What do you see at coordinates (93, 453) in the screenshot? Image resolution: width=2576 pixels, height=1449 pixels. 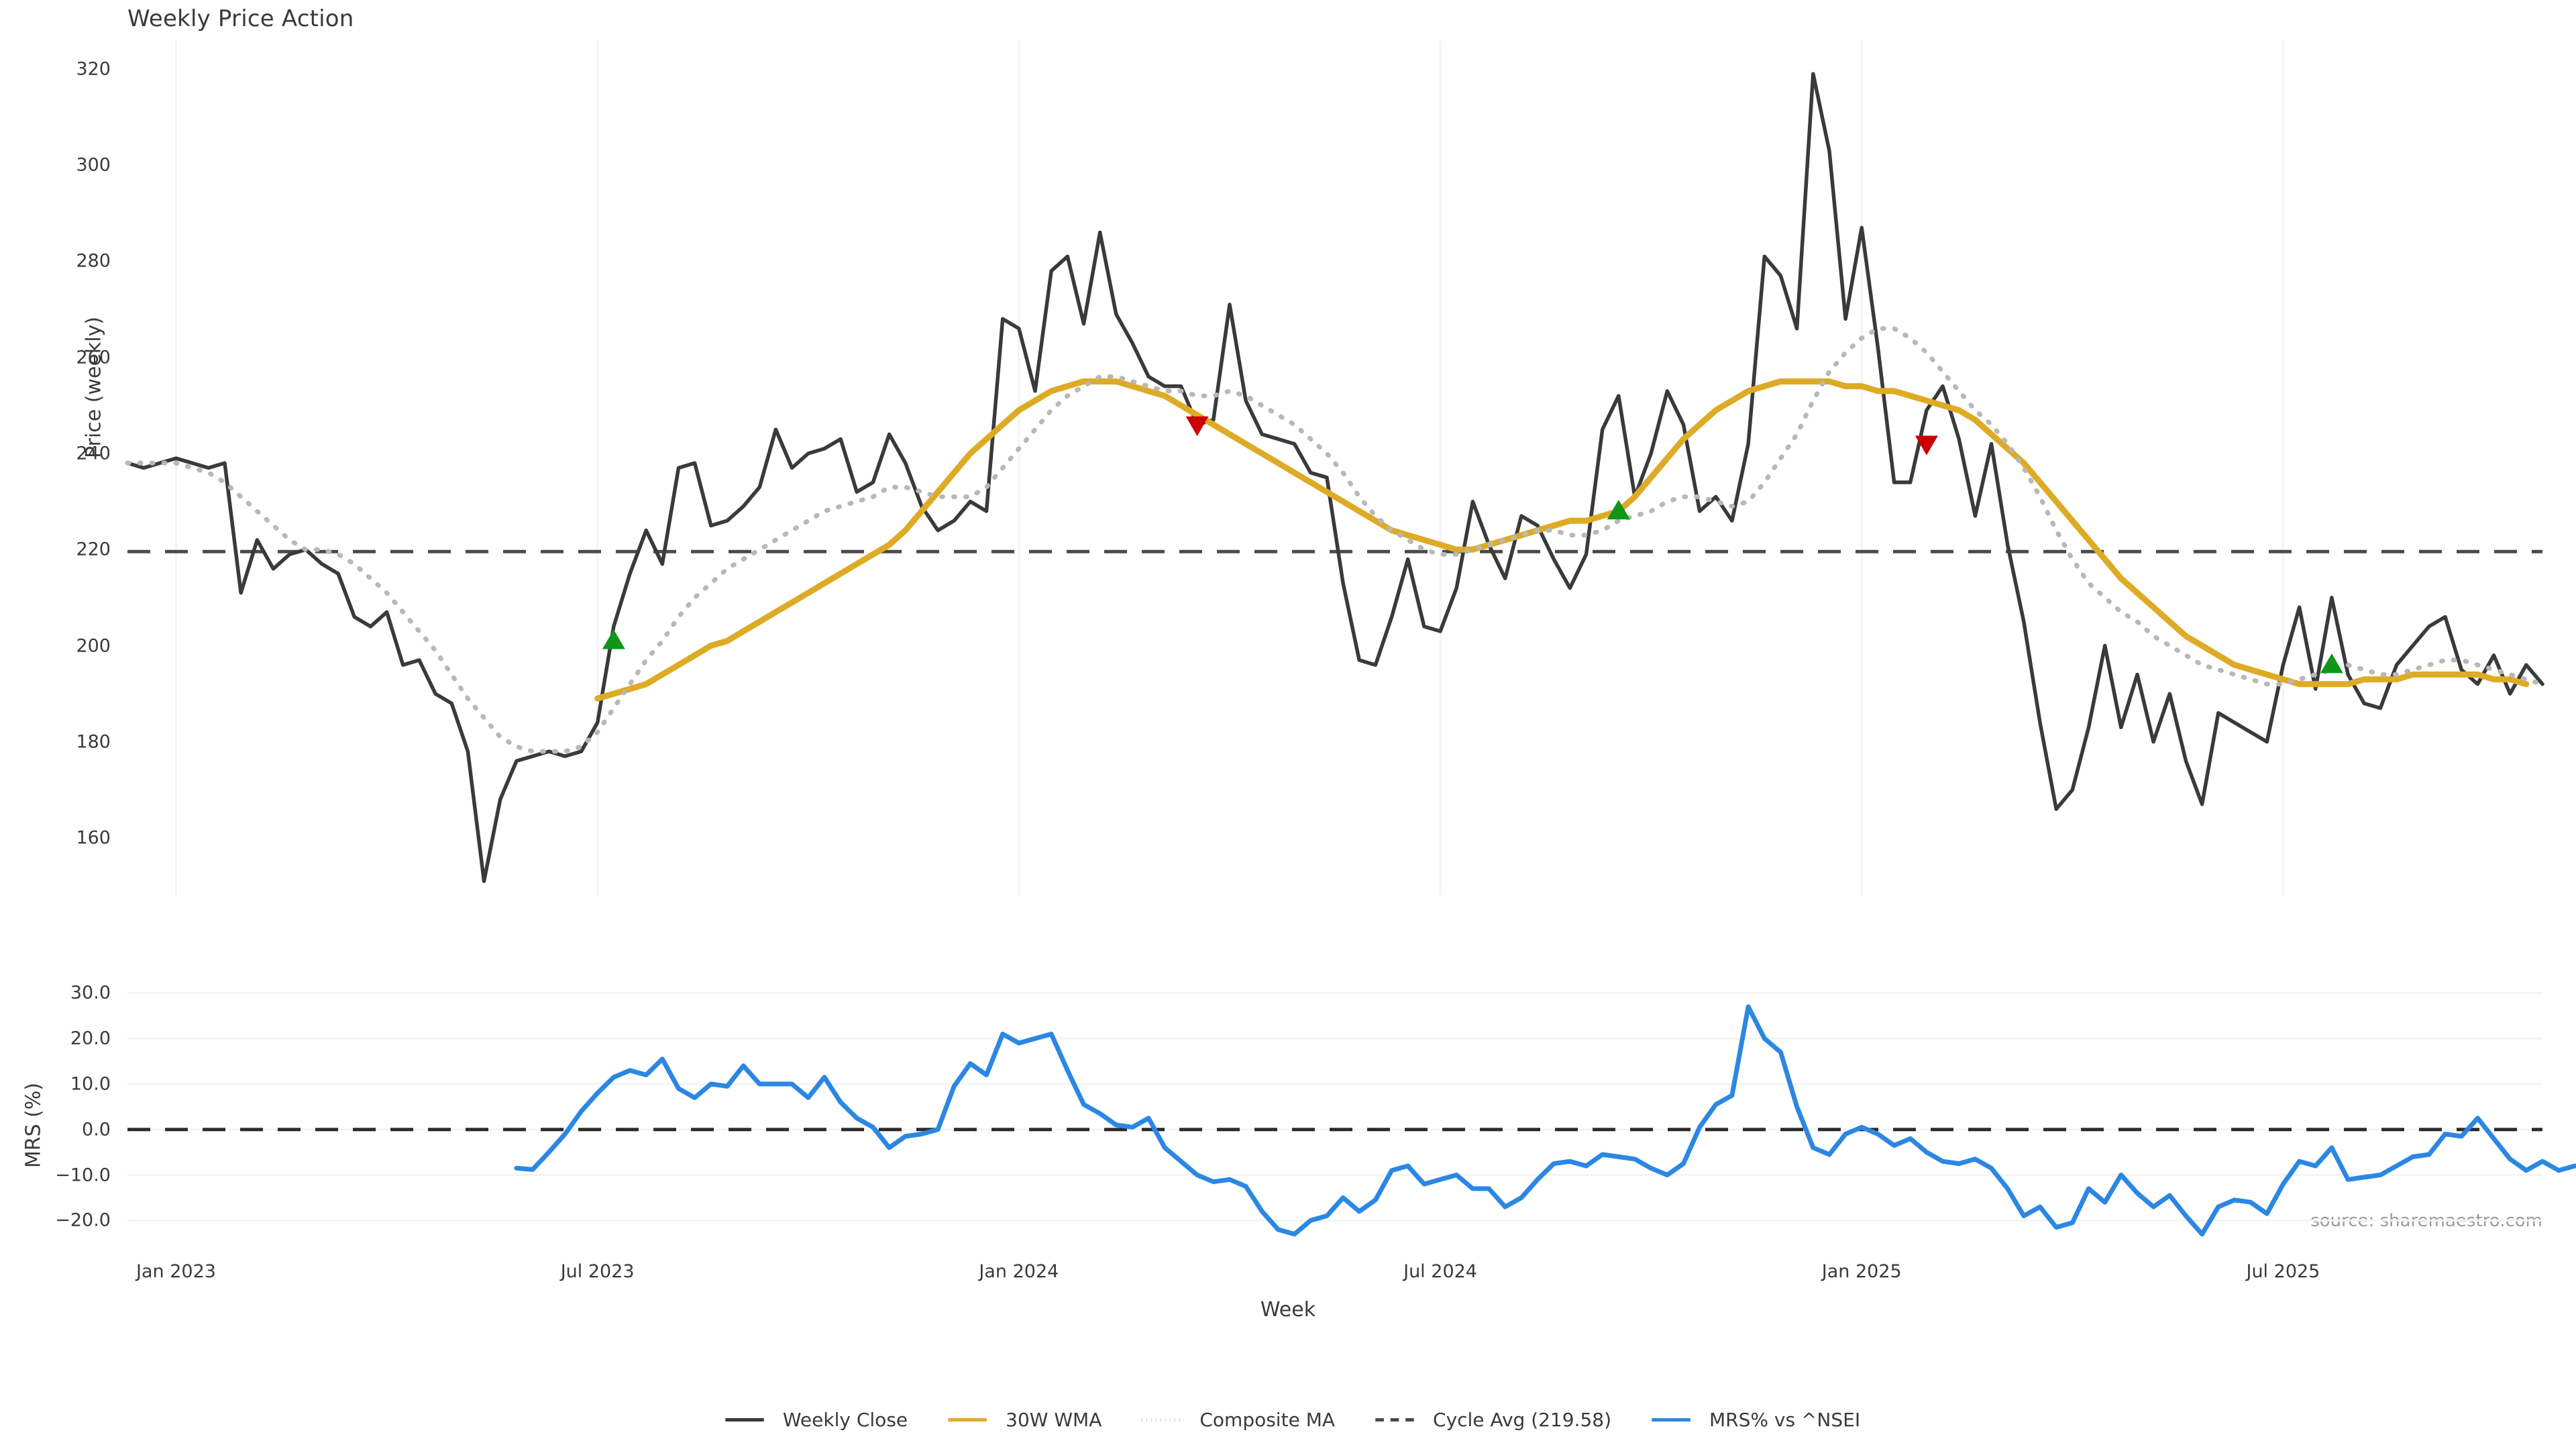 I see `price-y-tick: 240` at bounding box center [93, 453].